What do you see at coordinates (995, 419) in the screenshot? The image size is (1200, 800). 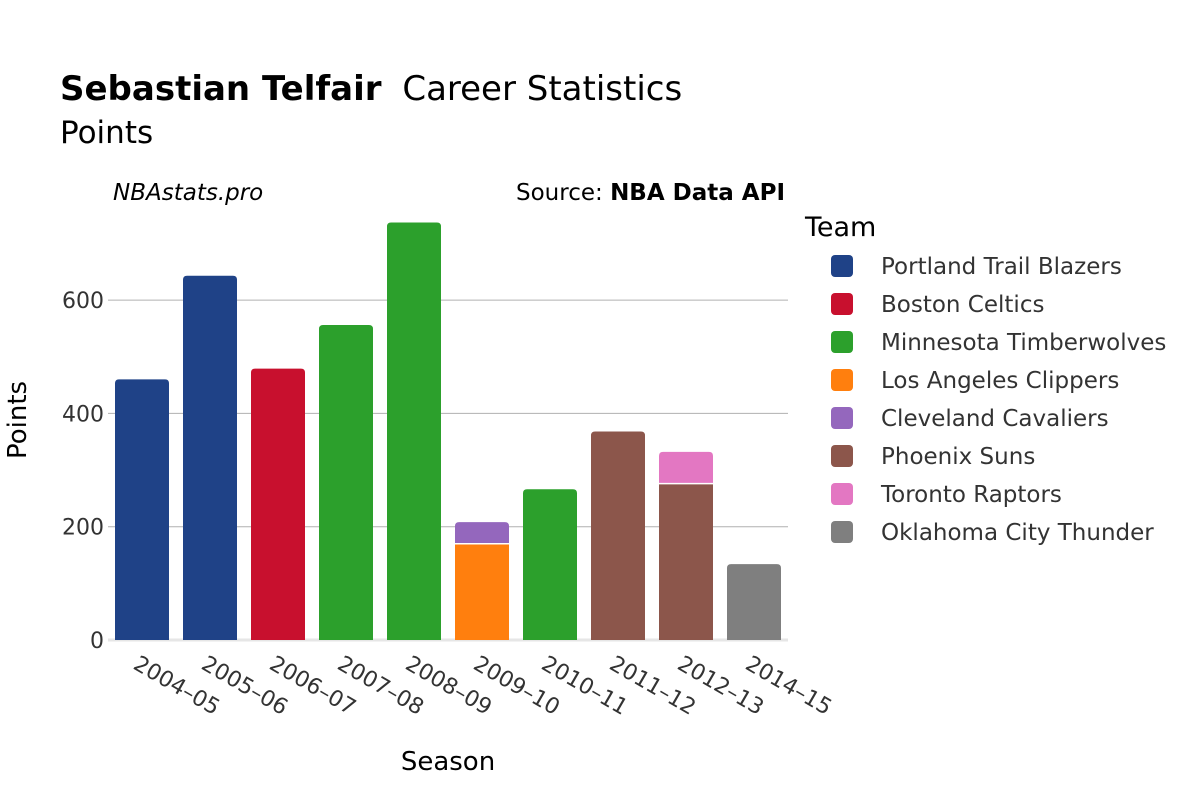 I see `legend-item-label: Cleveland Cavaliers` at bounding box center [995, 419].